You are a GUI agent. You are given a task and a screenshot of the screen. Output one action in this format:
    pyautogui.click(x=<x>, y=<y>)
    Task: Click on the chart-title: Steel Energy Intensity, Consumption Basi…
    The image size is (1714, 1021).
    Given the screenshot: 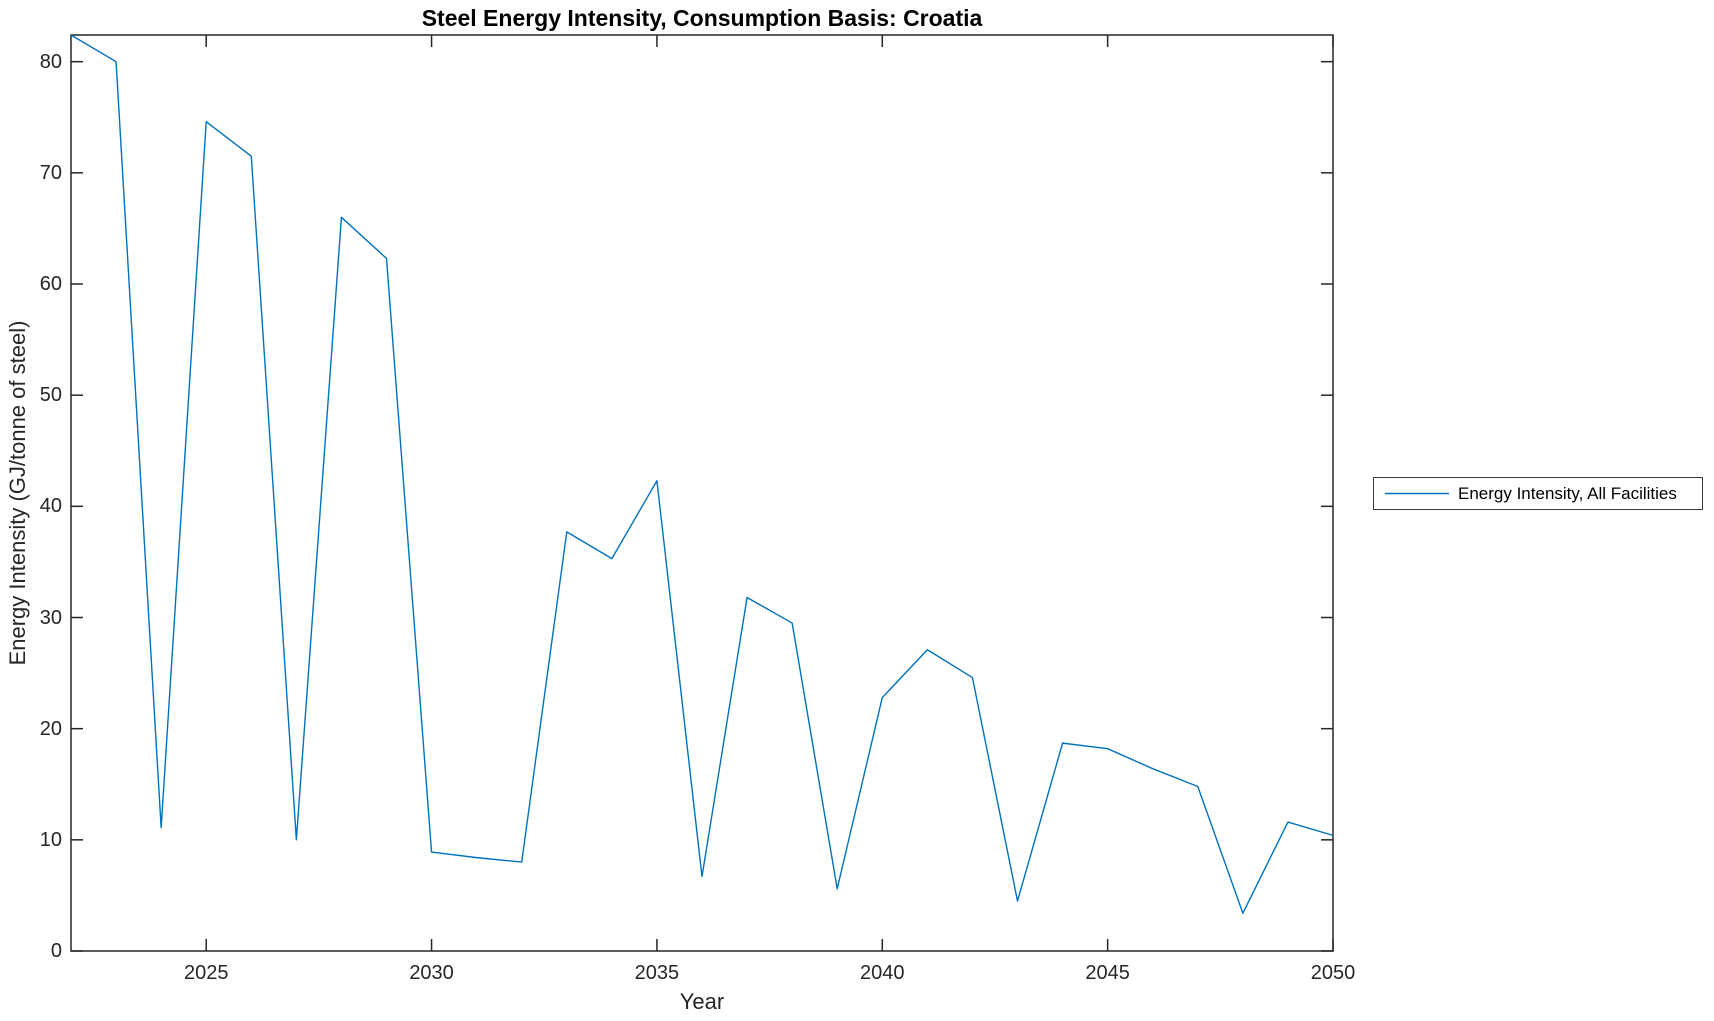 What is the action you would take?
    pyautogui.click(x=702, y=18)
    